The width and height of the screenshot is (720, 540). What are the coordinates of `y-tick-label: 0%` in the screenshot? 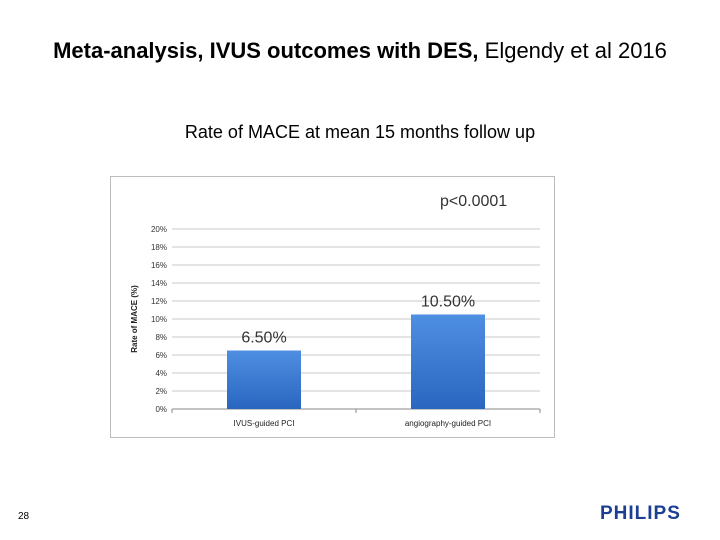 It's located at (161, 409).